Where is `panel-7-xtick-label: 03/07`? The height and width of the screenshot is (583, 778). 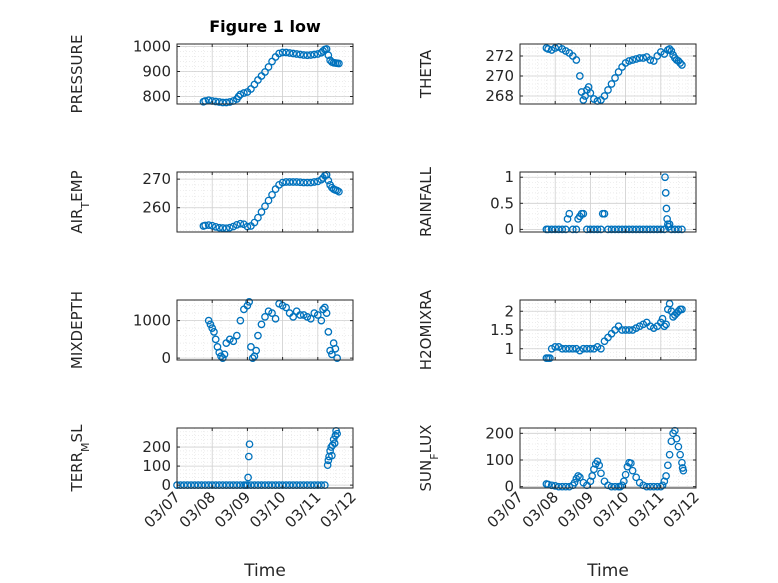 panel-7-xtick-label: 03/07 is located at coordinates (162, 509).